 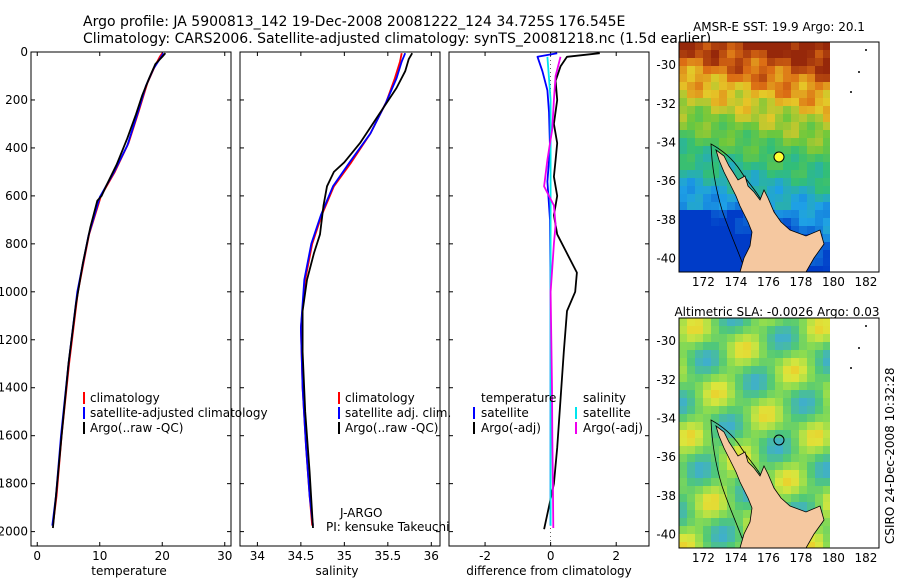 I want to click on depth-tick-label: 1400, so click(x=14, y=388).